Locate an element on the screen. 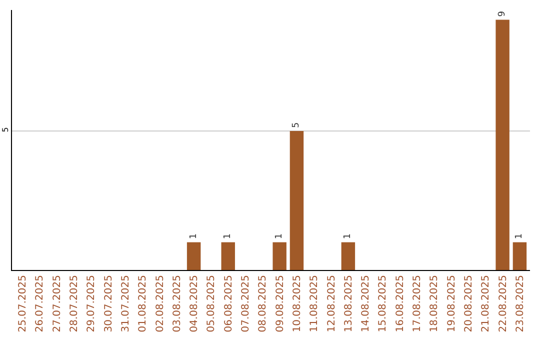 The image size is (540, 340). x-tick-label: 03.08.2025 is located at coordinates (177, 303).